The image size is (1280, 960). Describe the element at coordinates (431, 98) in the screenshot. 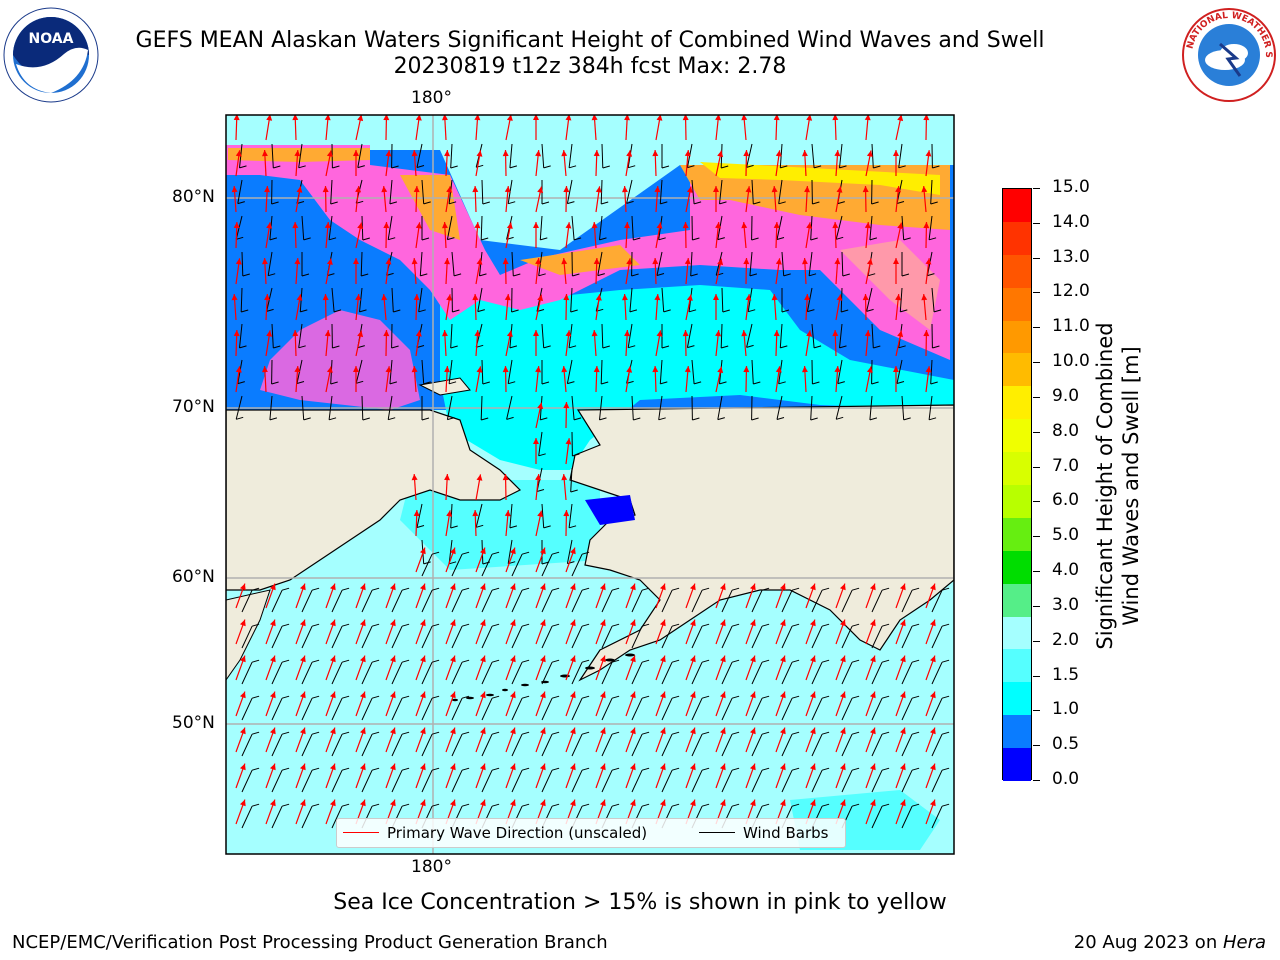

I see `lon-label-top: 180°` at that location.